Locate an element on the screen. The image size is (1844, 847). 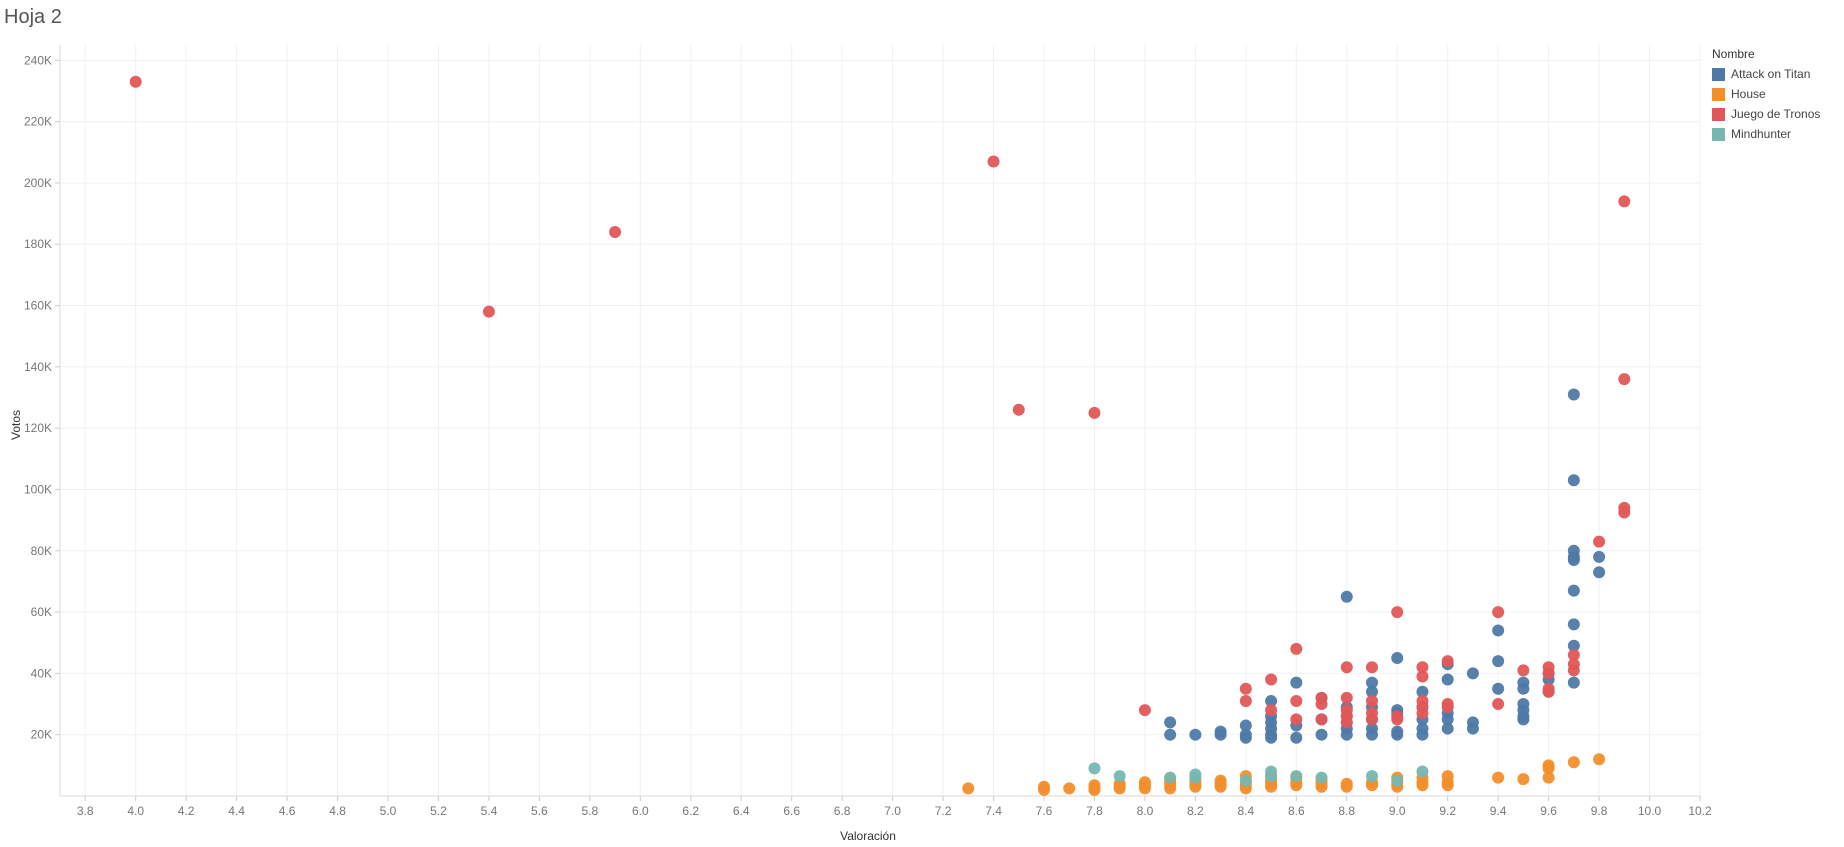
legend-item-juego-de-tronos: Juego de Tronos is located at coordinates (1776, 114).